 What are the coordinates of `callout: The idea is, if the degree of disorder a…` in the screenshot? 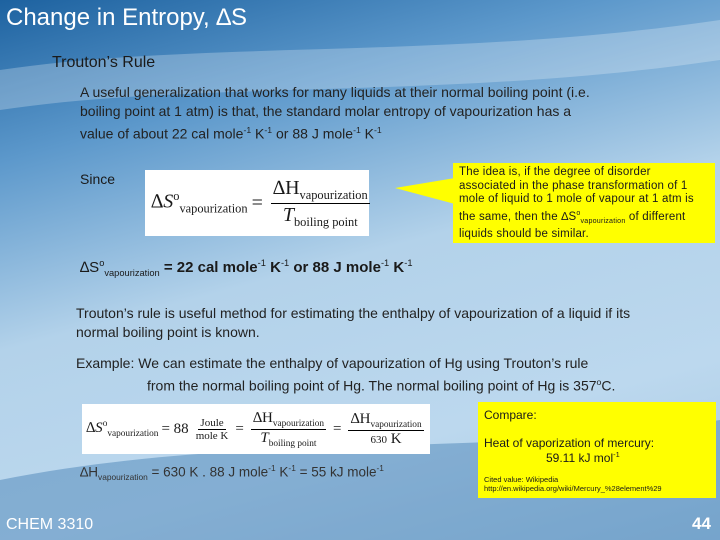 It's located at (584, 203).